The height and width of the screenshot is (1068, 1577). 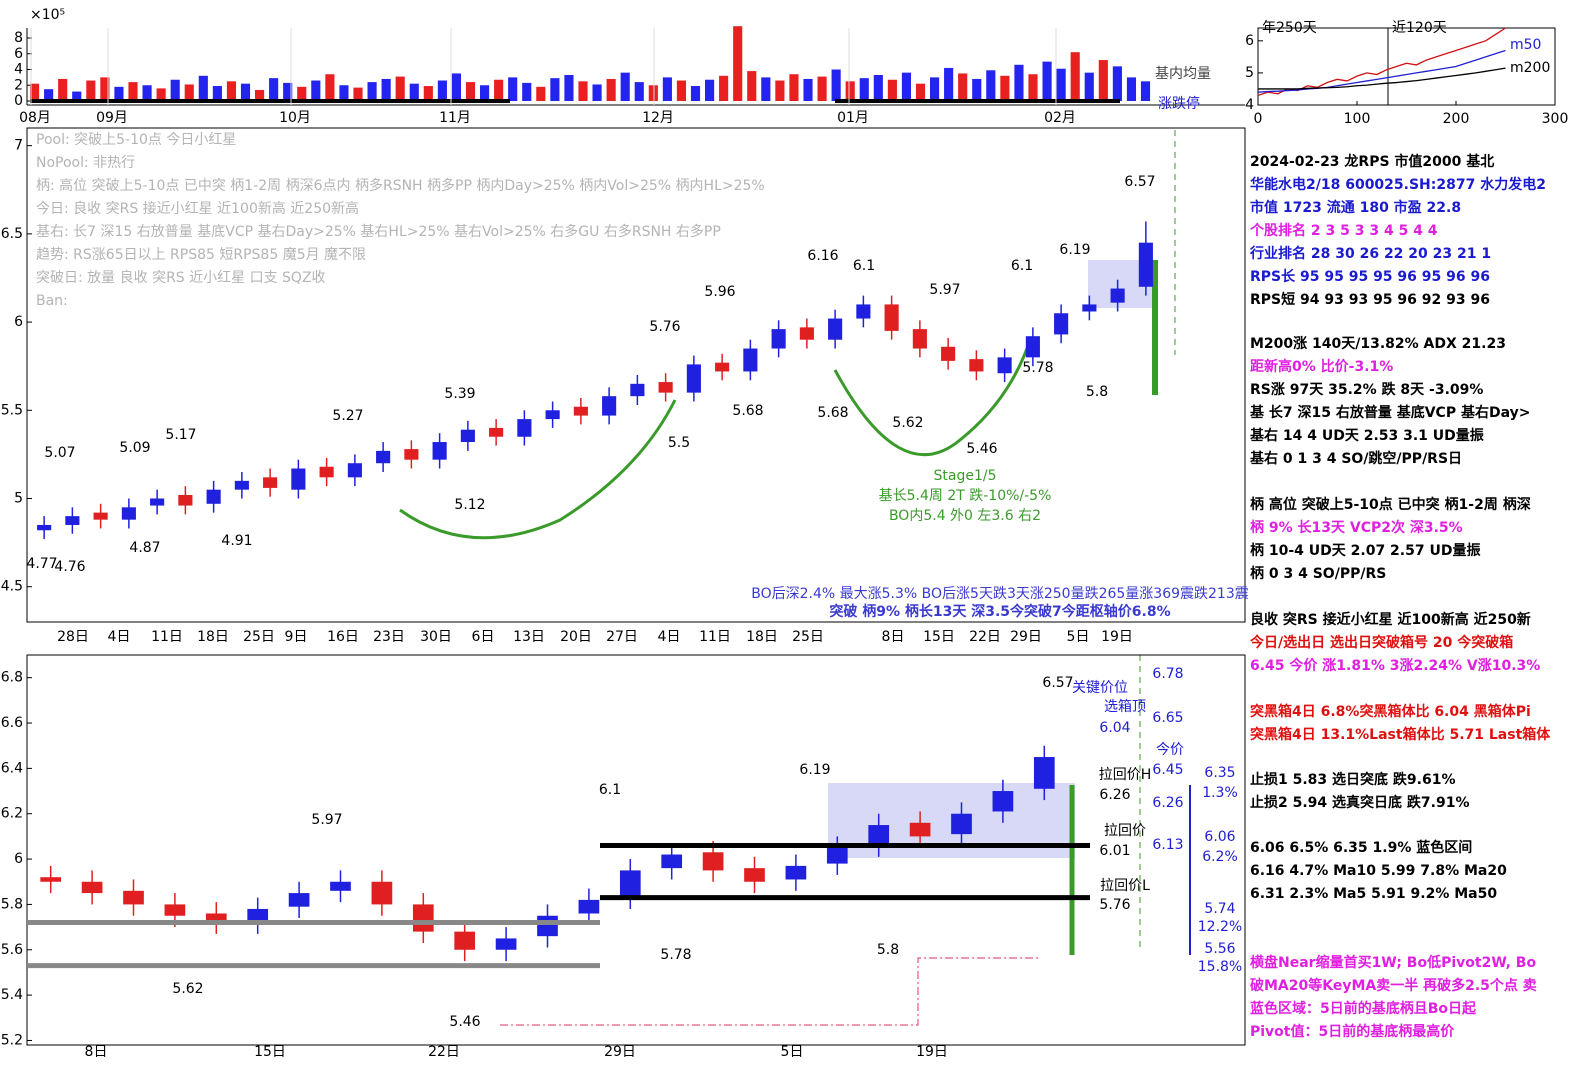 I want to click on x-tick-label: 22日, so click(x=985, y=637).